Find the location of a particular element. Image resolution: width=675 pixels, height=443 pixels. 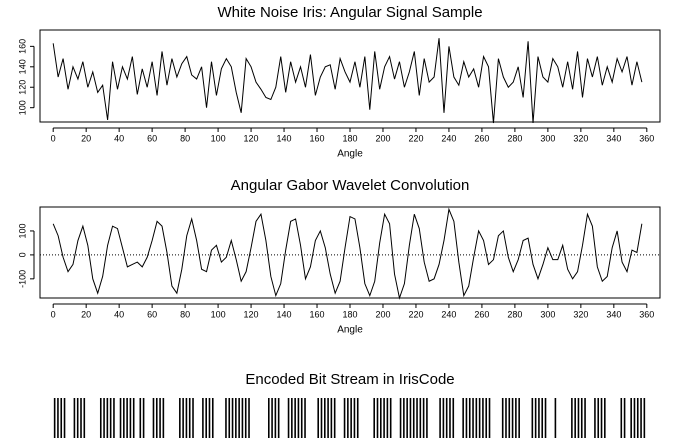

chart-title: Angular Gabor Wavelet Convolution is located at coordinates (350, 185).